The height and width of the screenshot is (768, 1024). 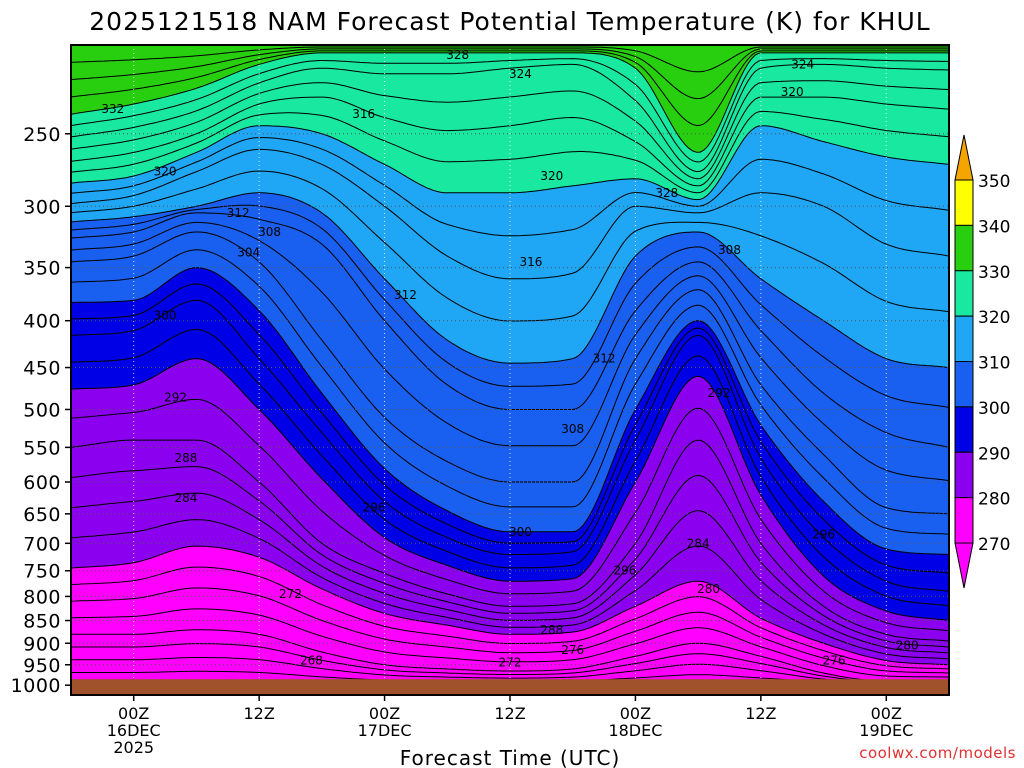 I want to click on colorbar-label: 270, so click(x=994, y=545).